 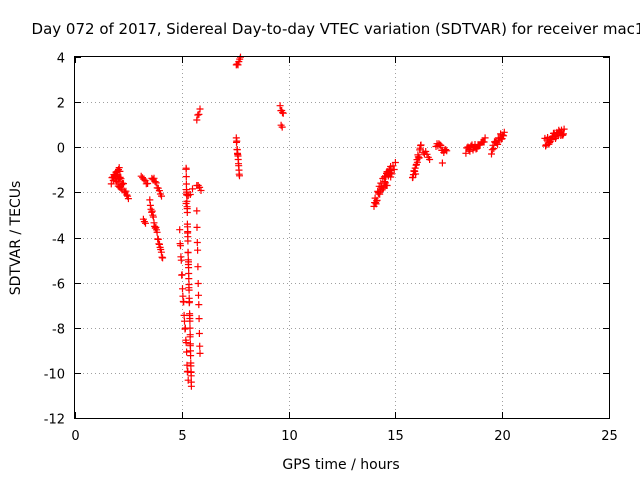 What do you see at coordinates (54, 375) in the screenshot?
I see `y-tick-label: -10` at bounding box center [54, 375].